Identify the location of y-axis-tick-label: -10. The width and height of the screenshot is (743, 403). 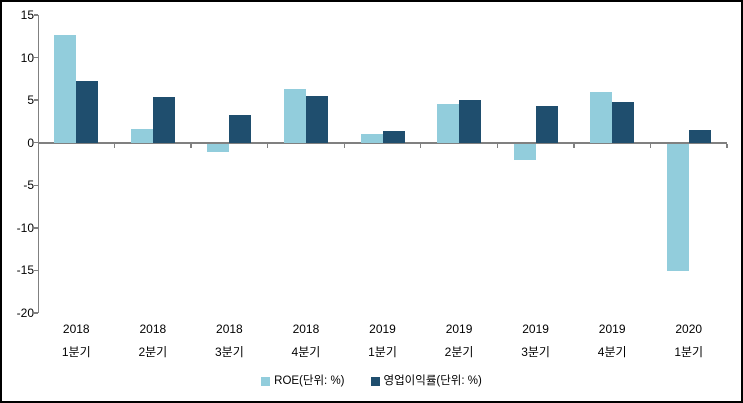
(25, 227).